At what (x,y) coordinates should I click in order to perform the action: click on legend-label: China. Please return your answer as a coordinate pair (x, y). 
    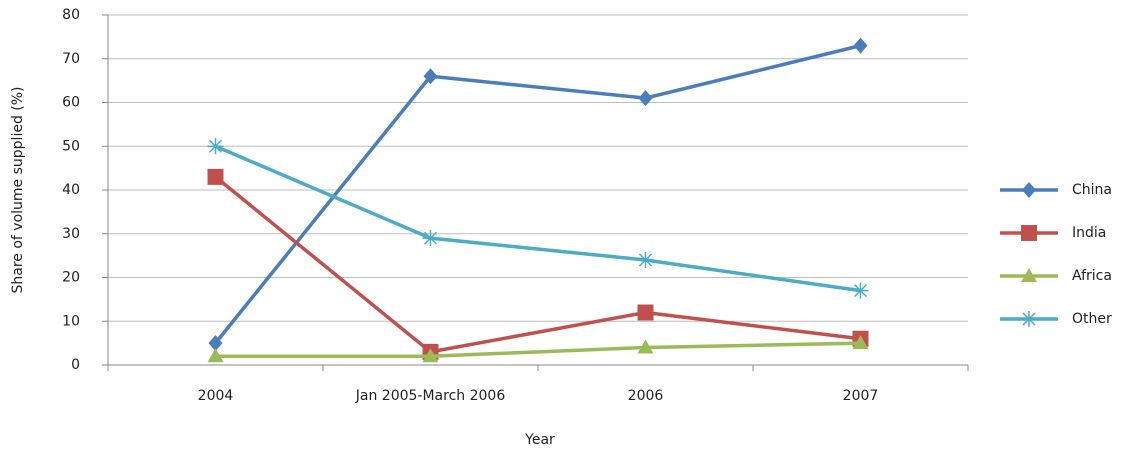
    Looking at the image, I should click on (1092, 190).